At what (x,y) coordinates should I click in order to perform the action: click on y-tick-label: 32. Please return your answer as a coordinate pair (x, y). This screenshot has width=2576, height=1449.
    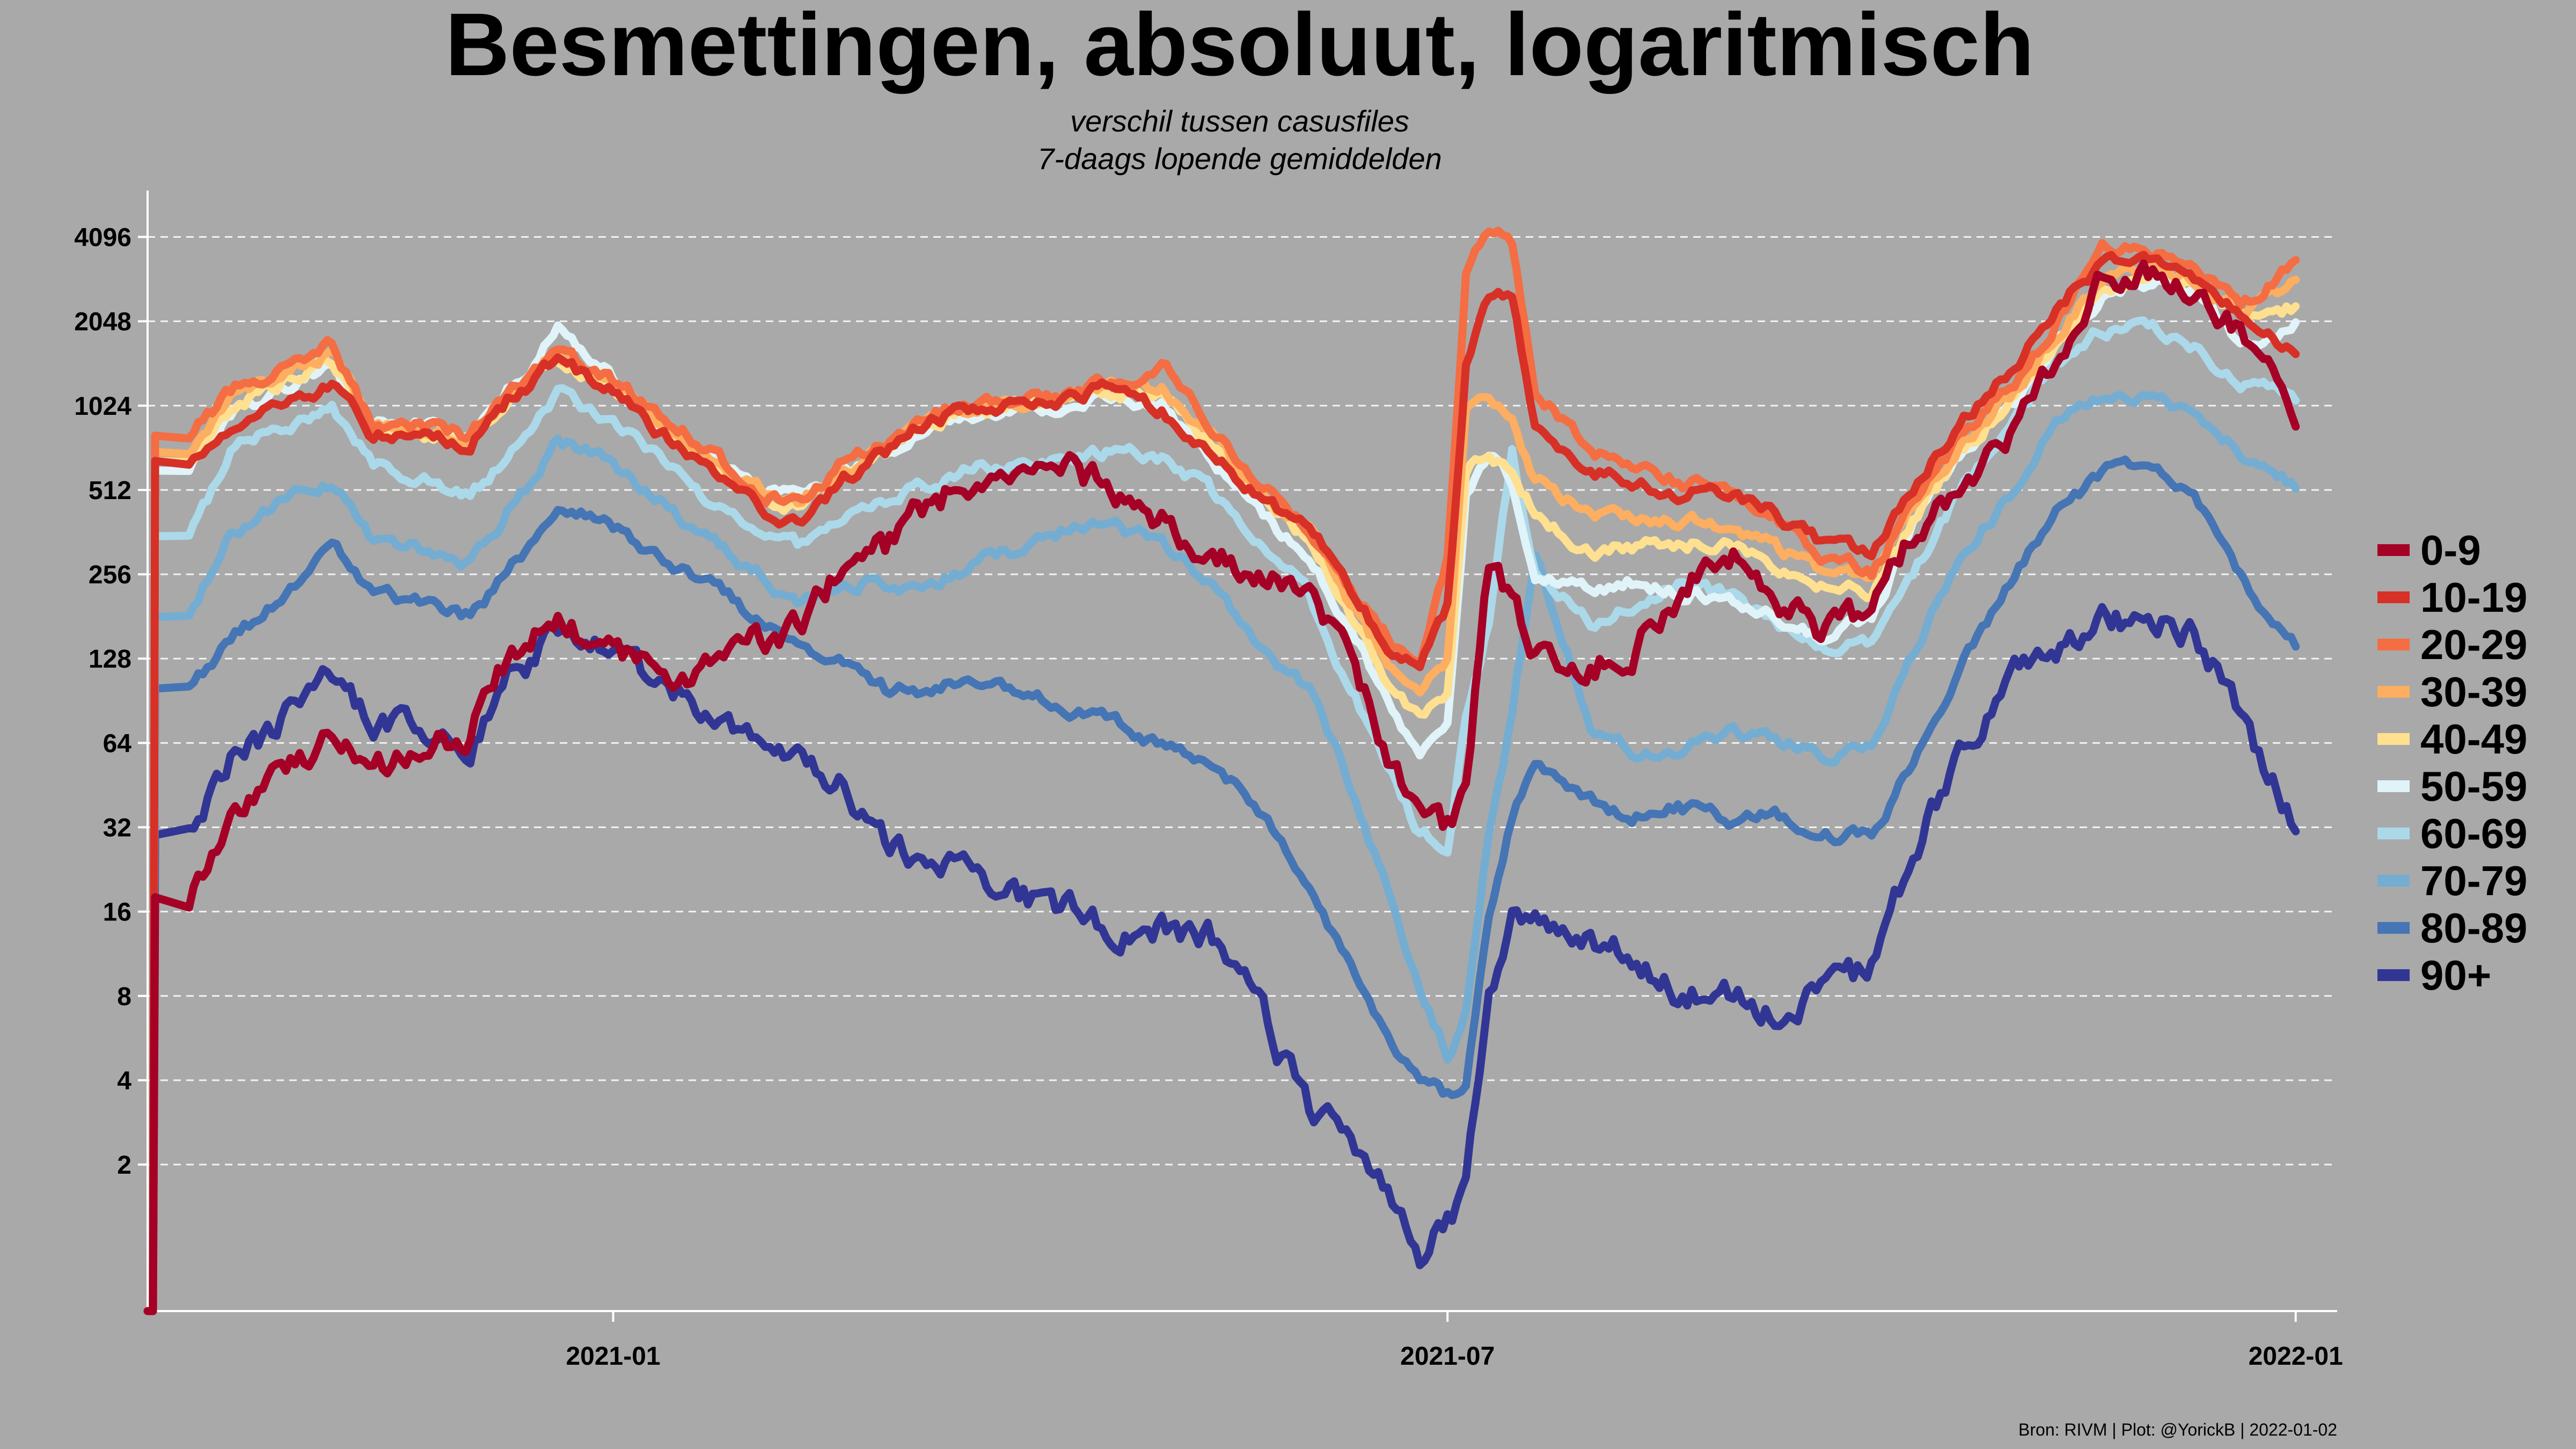
    Looking at the image, I should click on (117, 828).